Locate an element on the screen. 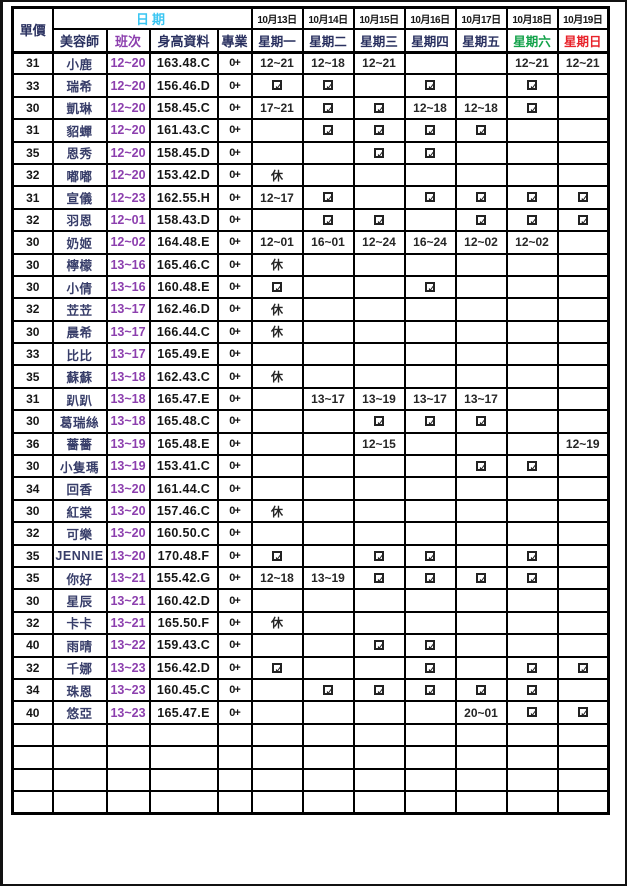 The width and height of the screenshot is (627, 886). schedule-cell: 12~15 is located at coordinates (379, 444).